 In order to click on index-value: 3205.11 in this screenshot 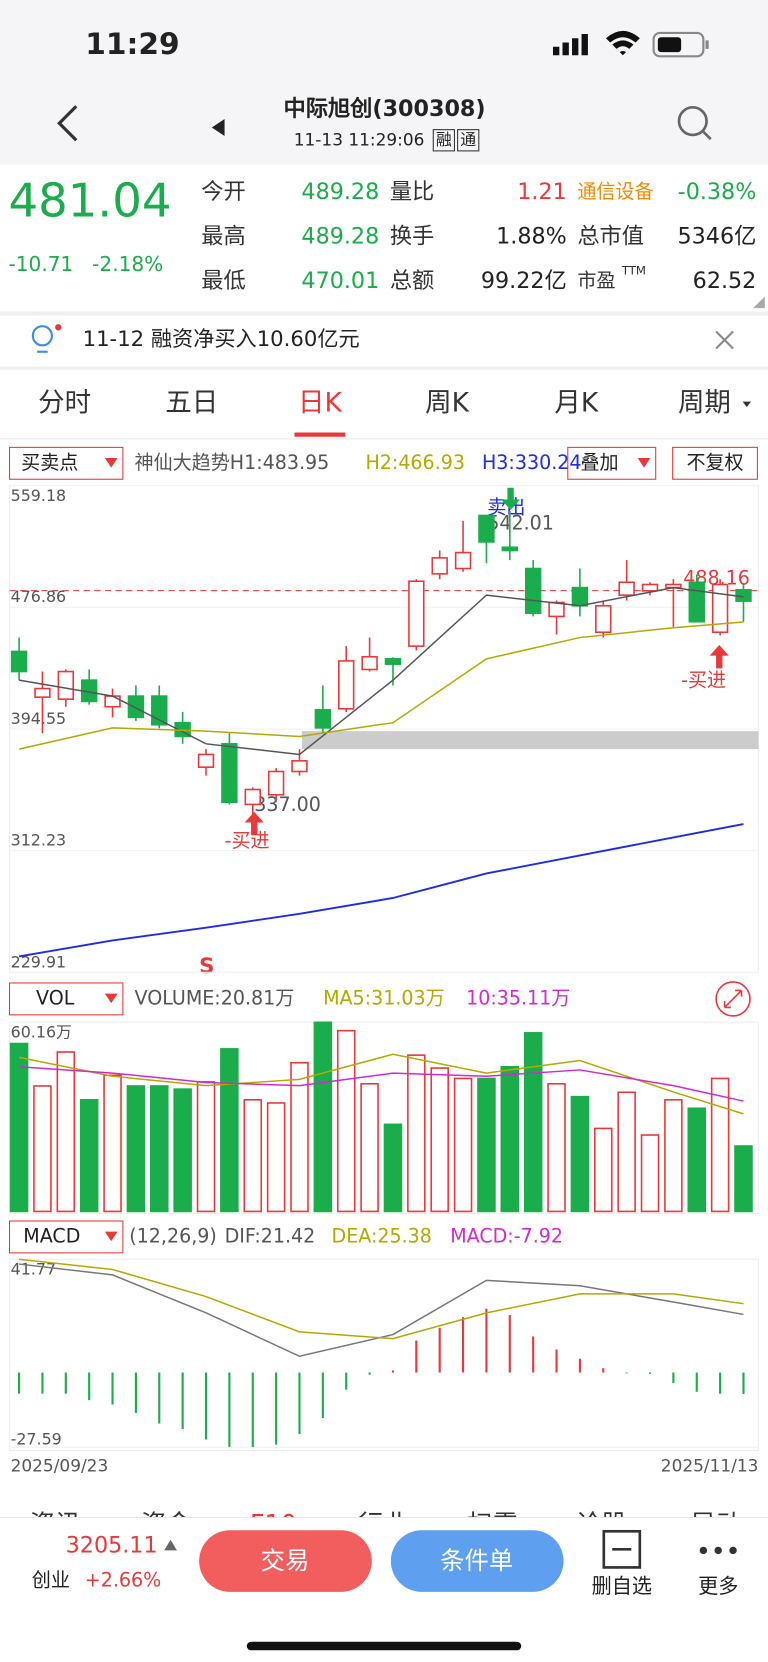, I will do `click(112, 1546)`.